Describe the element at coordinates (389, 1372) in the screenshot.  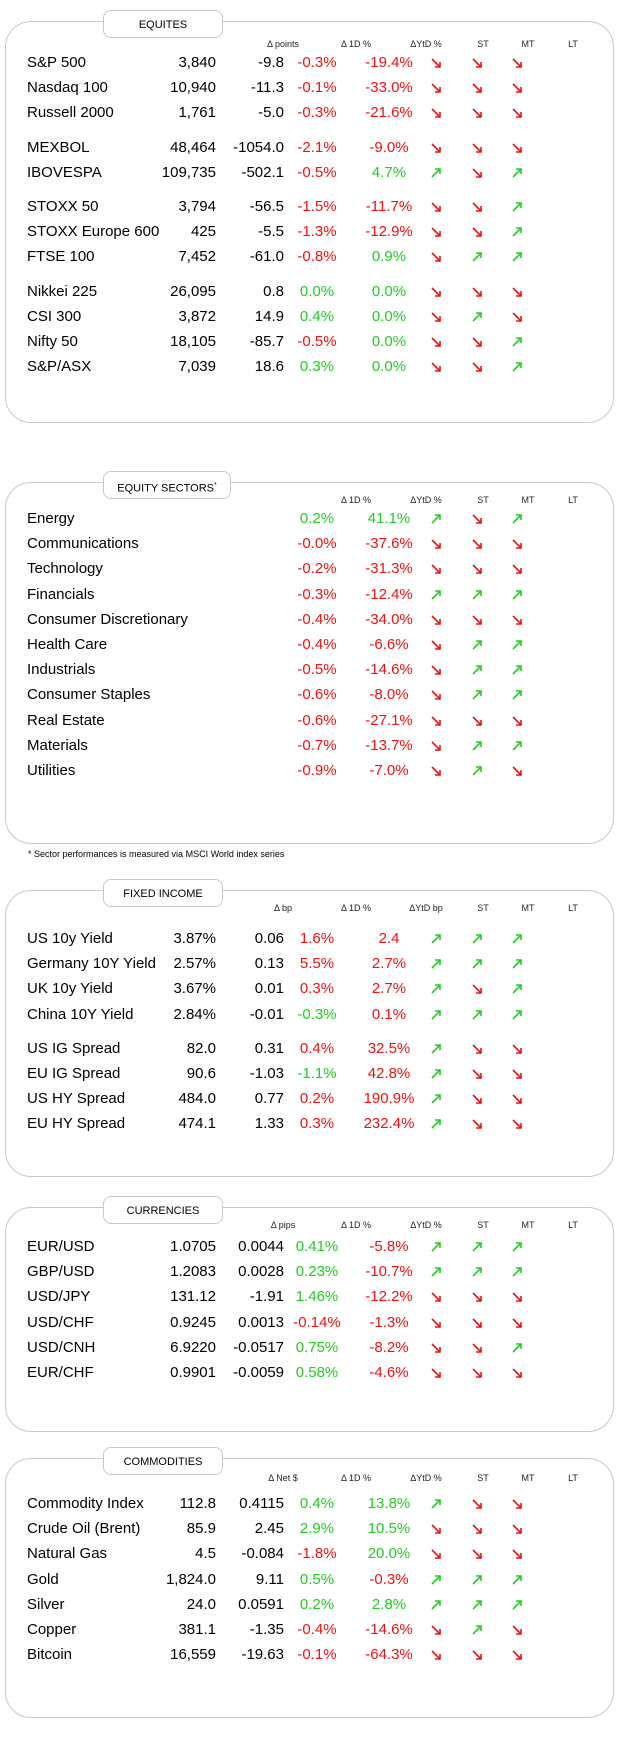
I see `row-ytd: -4.6%` at that location.